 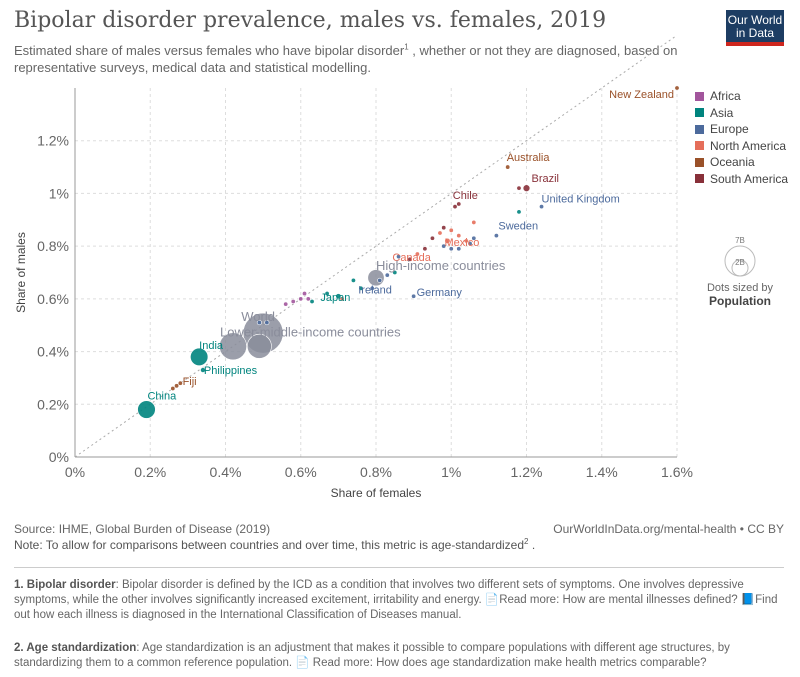 I want to click on y-tick-label: 1%, so click(x=59, y=193).